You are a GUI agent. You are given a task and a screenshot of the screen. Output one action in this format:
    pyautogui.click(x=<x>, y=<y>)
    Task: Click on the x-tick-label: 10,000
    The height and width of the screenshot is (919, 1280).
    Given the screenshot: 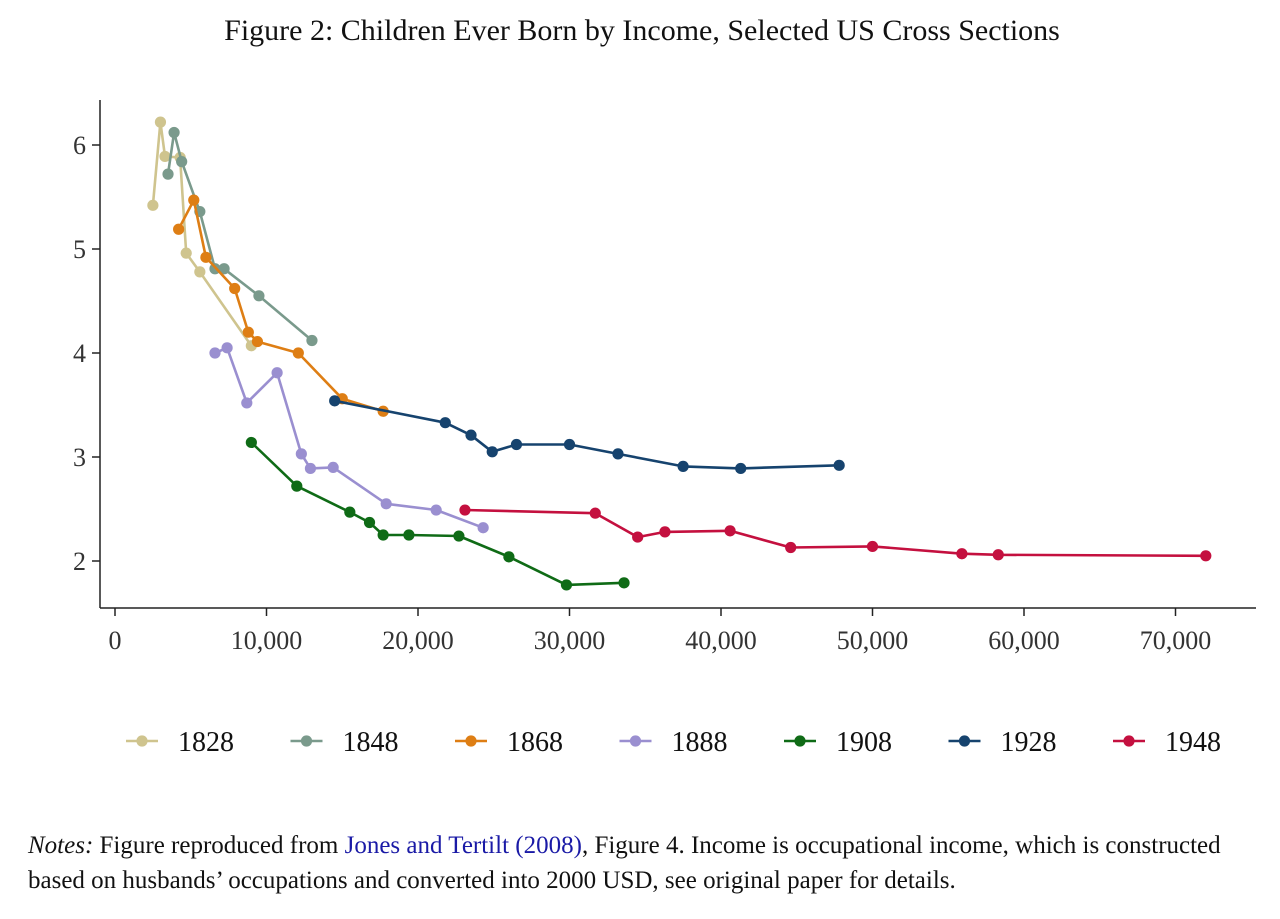 What is the action you would take?
    pyautogui.click(x=267, y=640)
    